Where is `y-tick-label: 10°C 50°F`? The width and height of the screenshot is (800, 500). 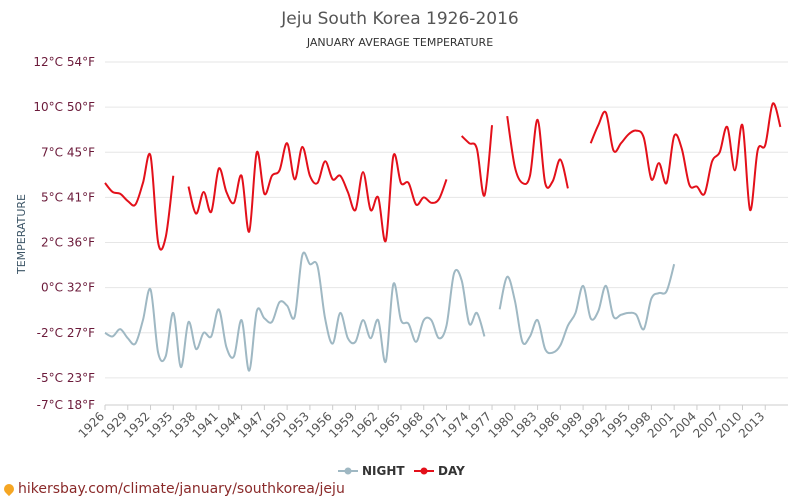 y-tick-label: 10°C 50°F is located at coordinates (64, 107).